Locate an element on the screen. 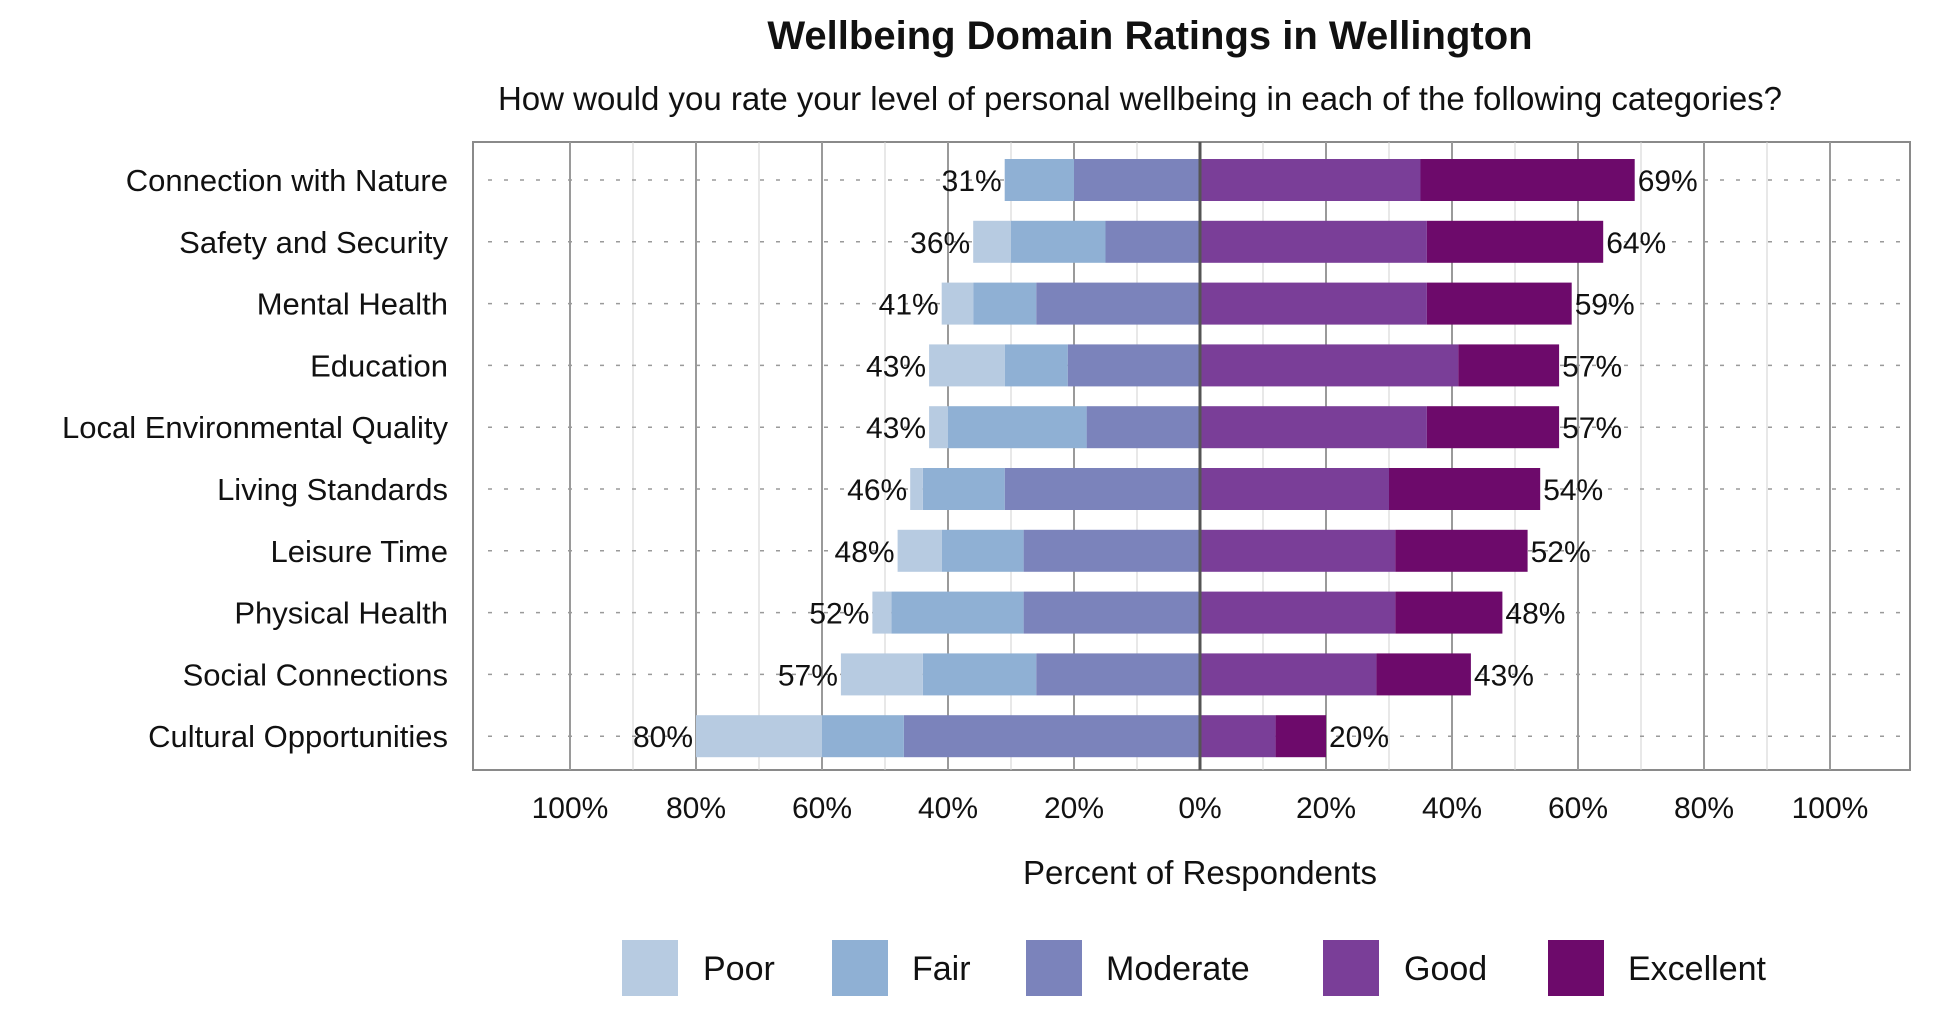 The width and height of the screenshot is (1950, 1020). category-row: Mental Health 41% 59% is located at coordinates (1078, 303).